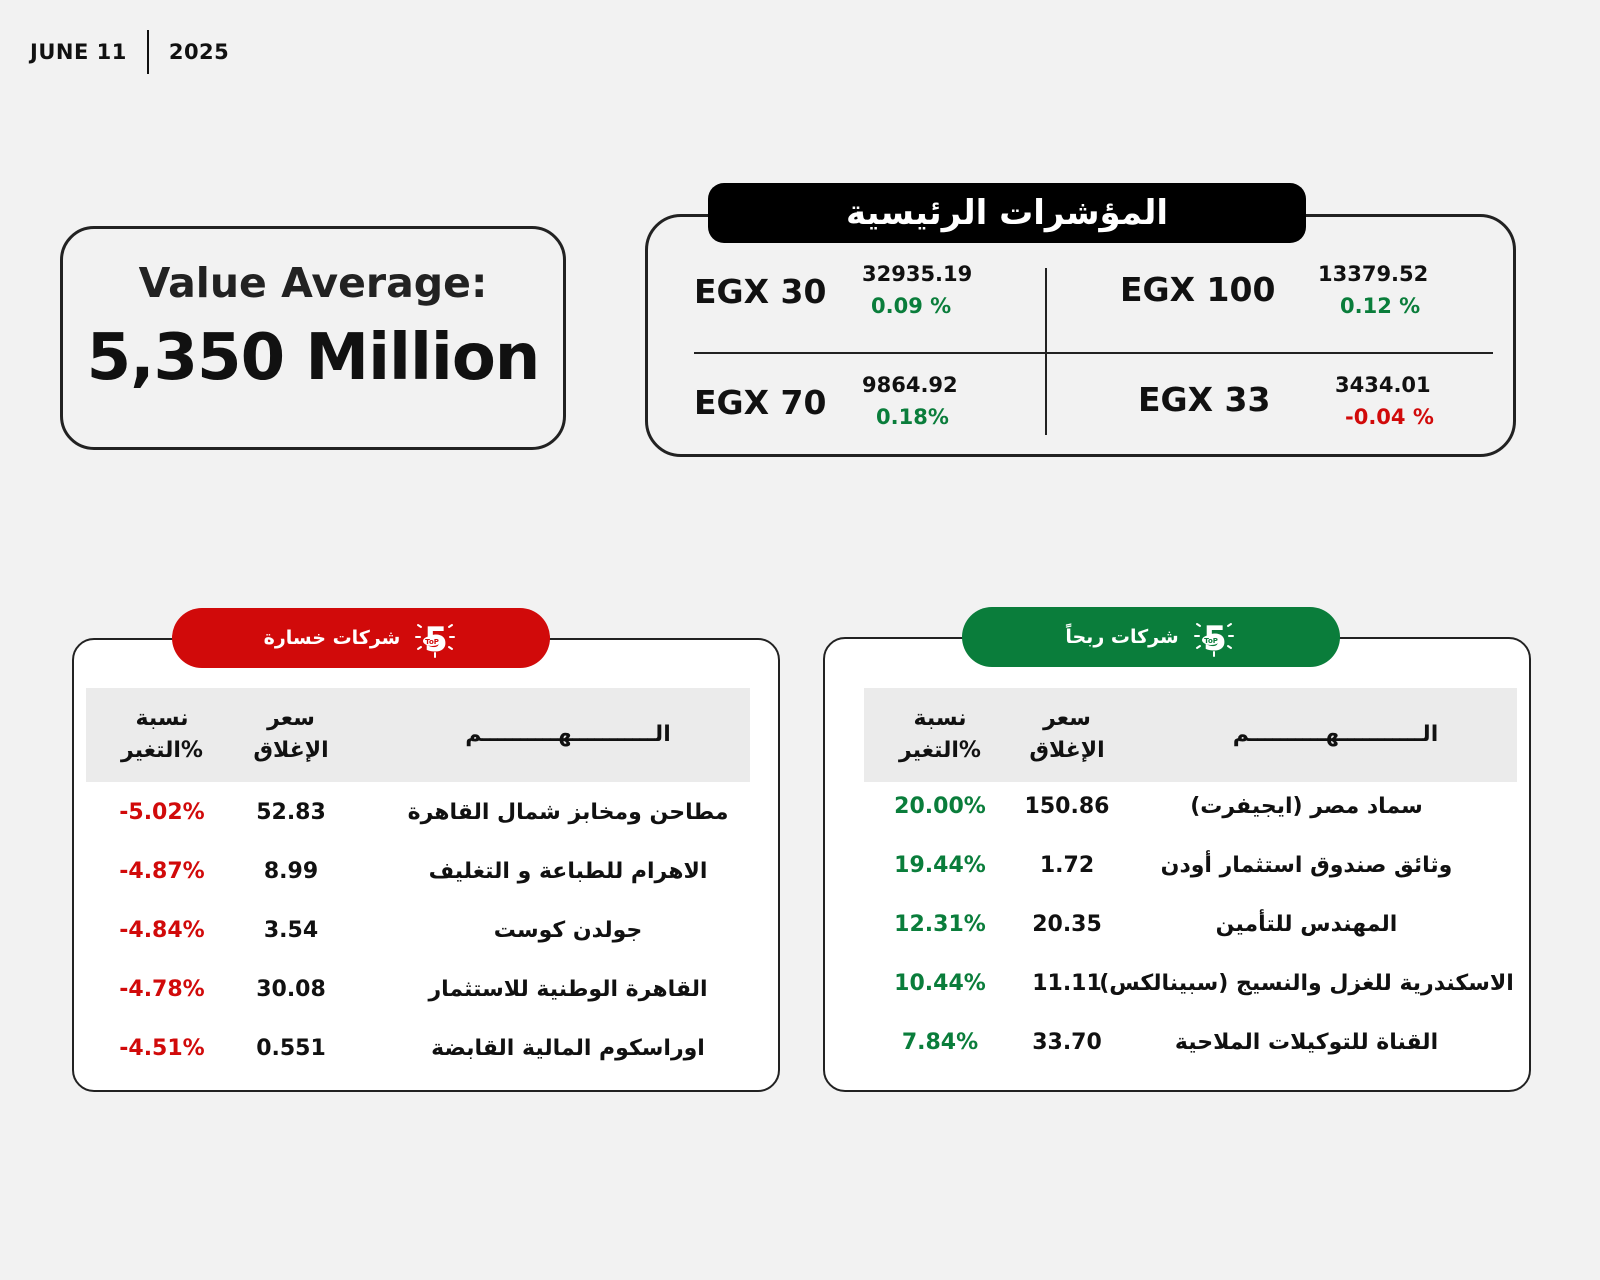 This screenshot has width=1600, height=1280. I want to click on index-name-egx70: EGX 70, so click(760, 402).